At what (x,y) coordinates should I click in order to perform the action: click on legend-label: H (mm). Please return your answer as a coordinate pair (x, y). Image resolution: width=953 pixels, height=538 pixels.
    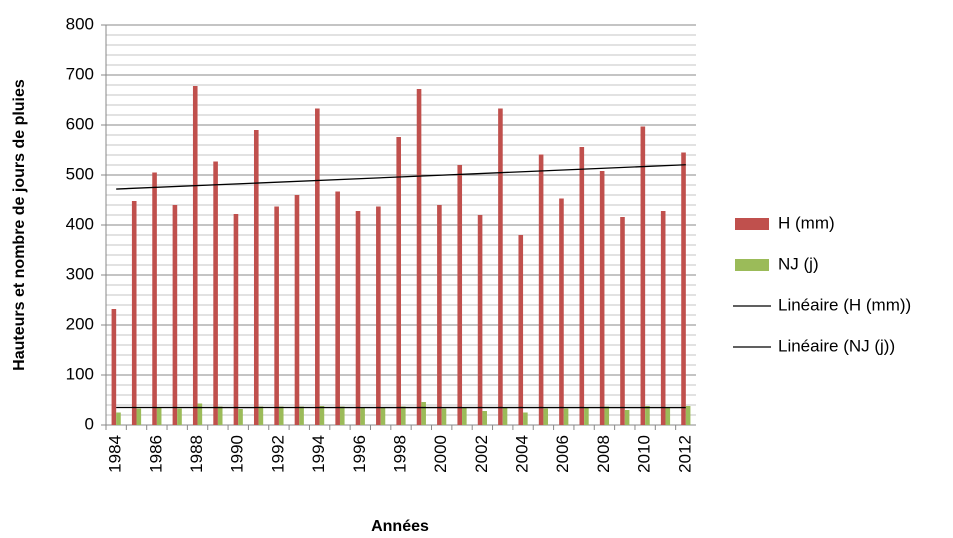
    Looking at the image, I should click on (806, 222).